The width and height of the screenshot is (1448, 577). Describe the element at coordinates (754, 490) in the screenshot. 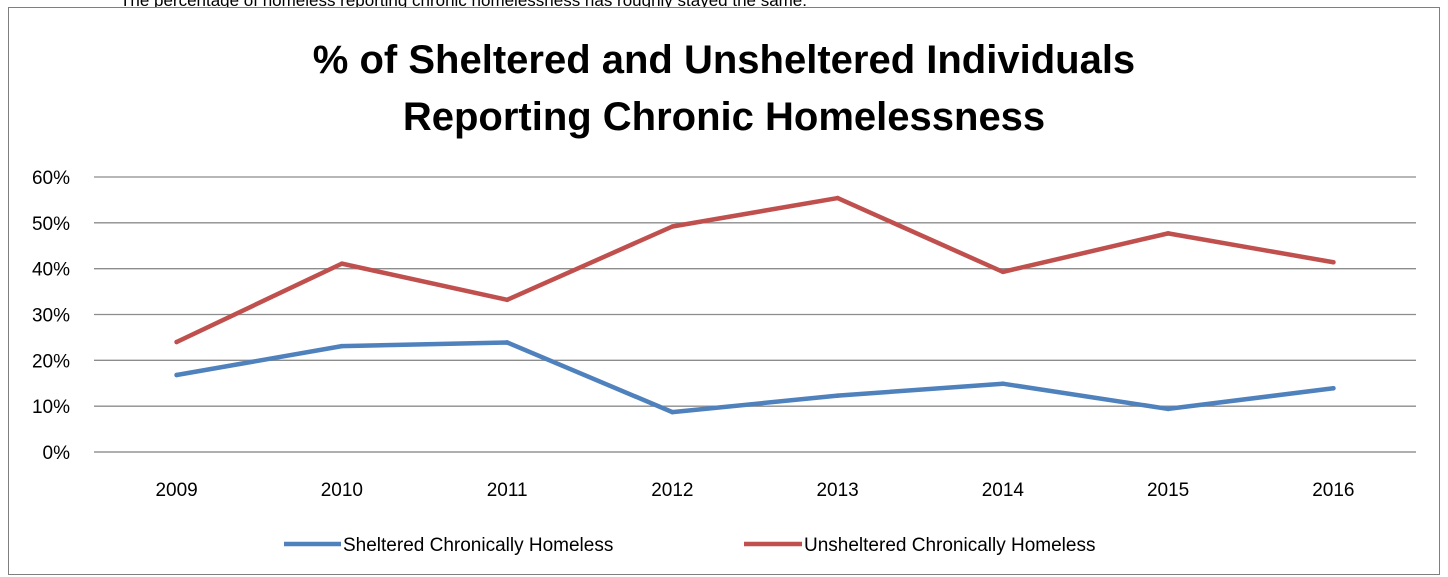

I see `x-axis-ticks: 2009 2010 2011 2012 2013 2014 2015 2016` at that location.